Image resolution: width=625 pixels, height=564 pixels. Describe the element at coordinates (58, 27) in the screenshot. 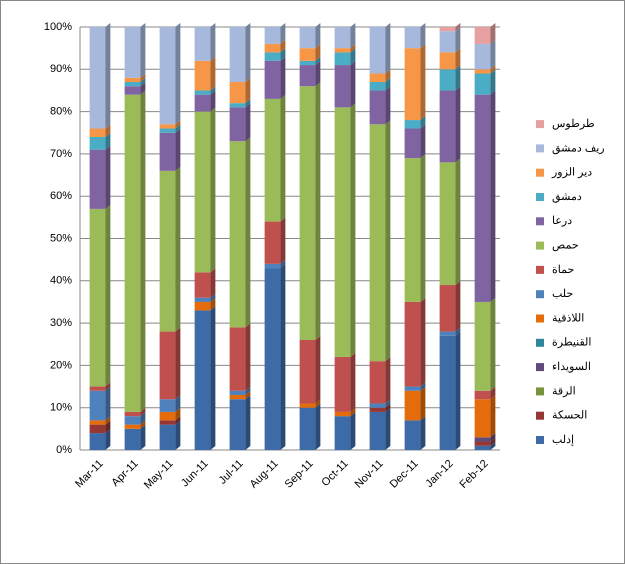

I see `y-tick-label: 100%` at that location.